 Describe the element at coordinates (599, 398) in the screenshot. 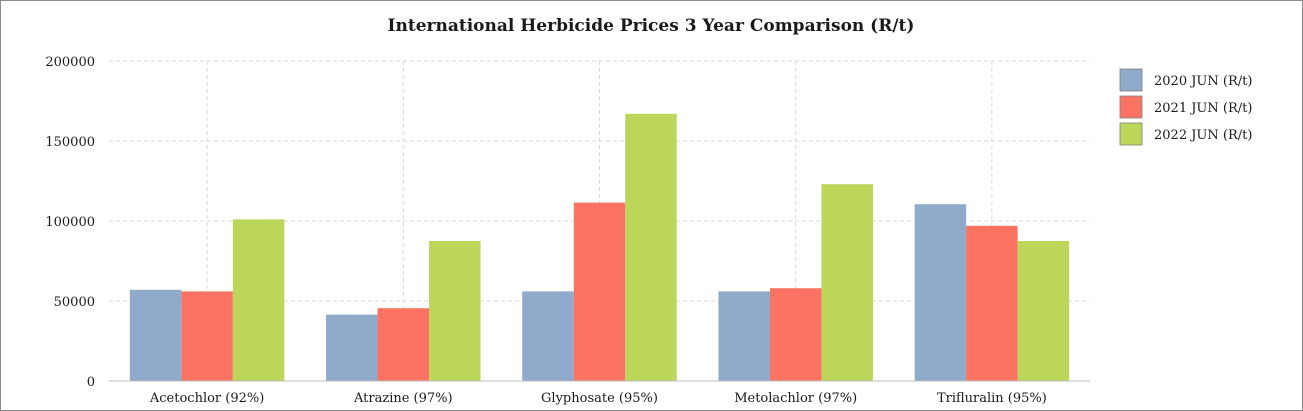

I see `x-category-label: Glyphosate (95%)` at that location.